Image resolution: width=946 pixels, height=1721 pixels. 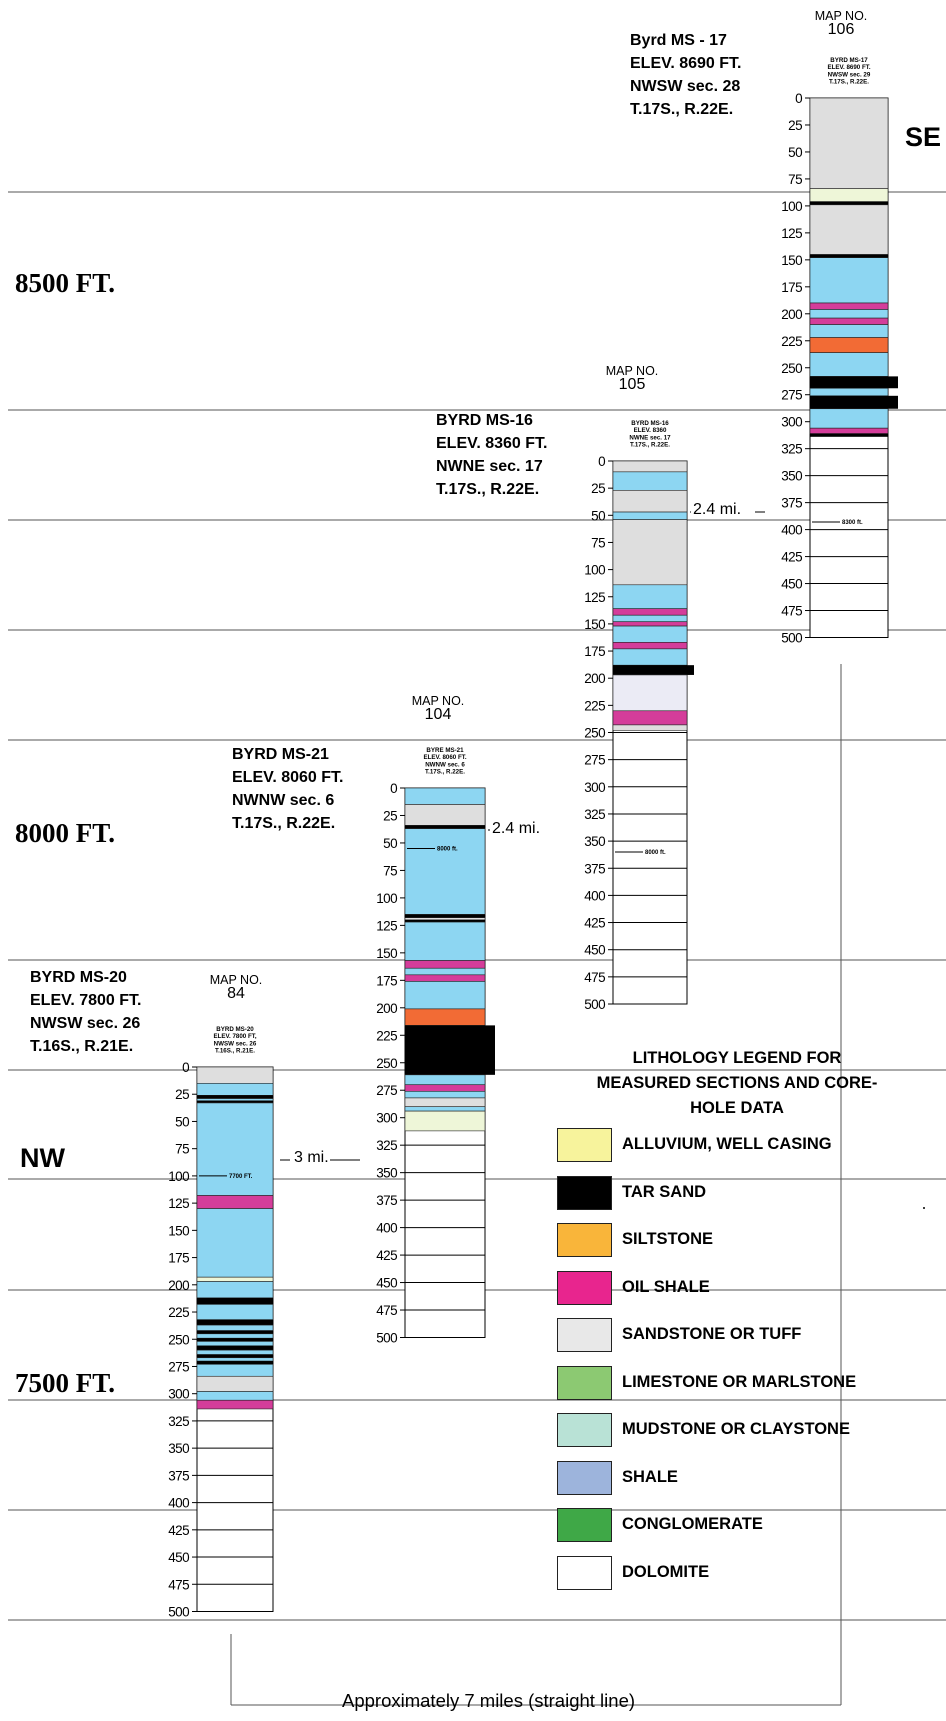 I want to click on ms21-depth-tick-label: 500, so click(x=386, y=1338).